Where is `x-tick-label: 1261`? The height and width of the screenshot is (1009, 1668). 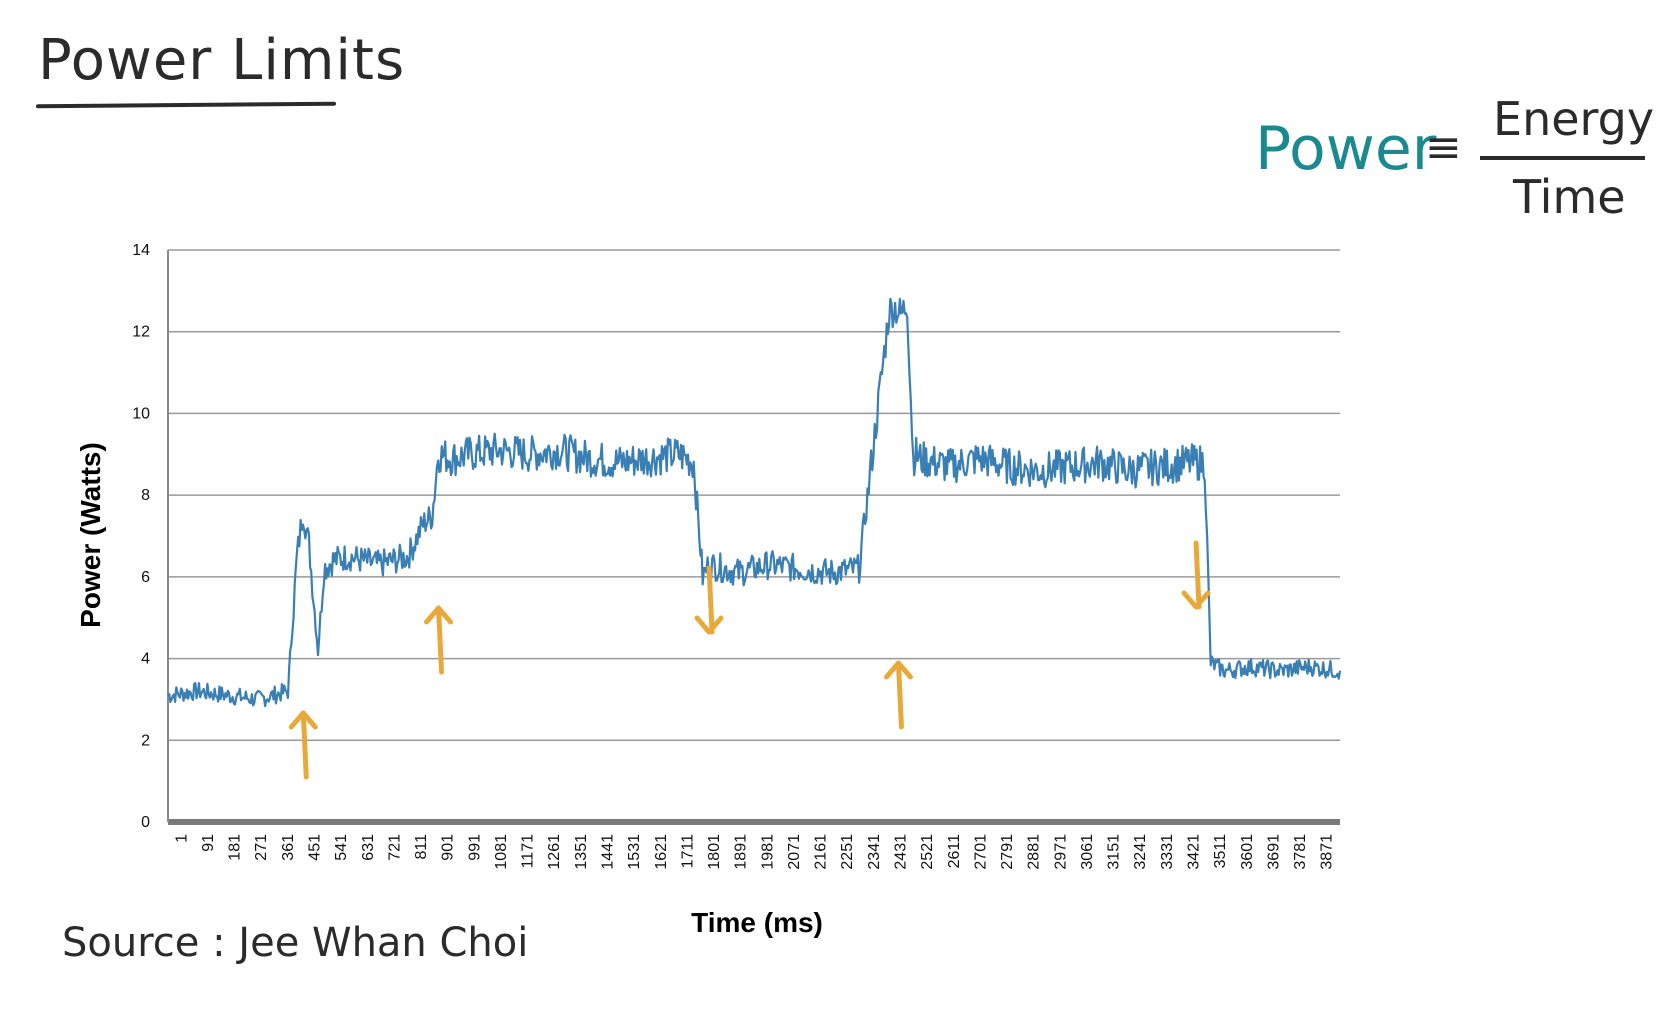 x-tick-label: 1261 is located at coordinates (554, 852).